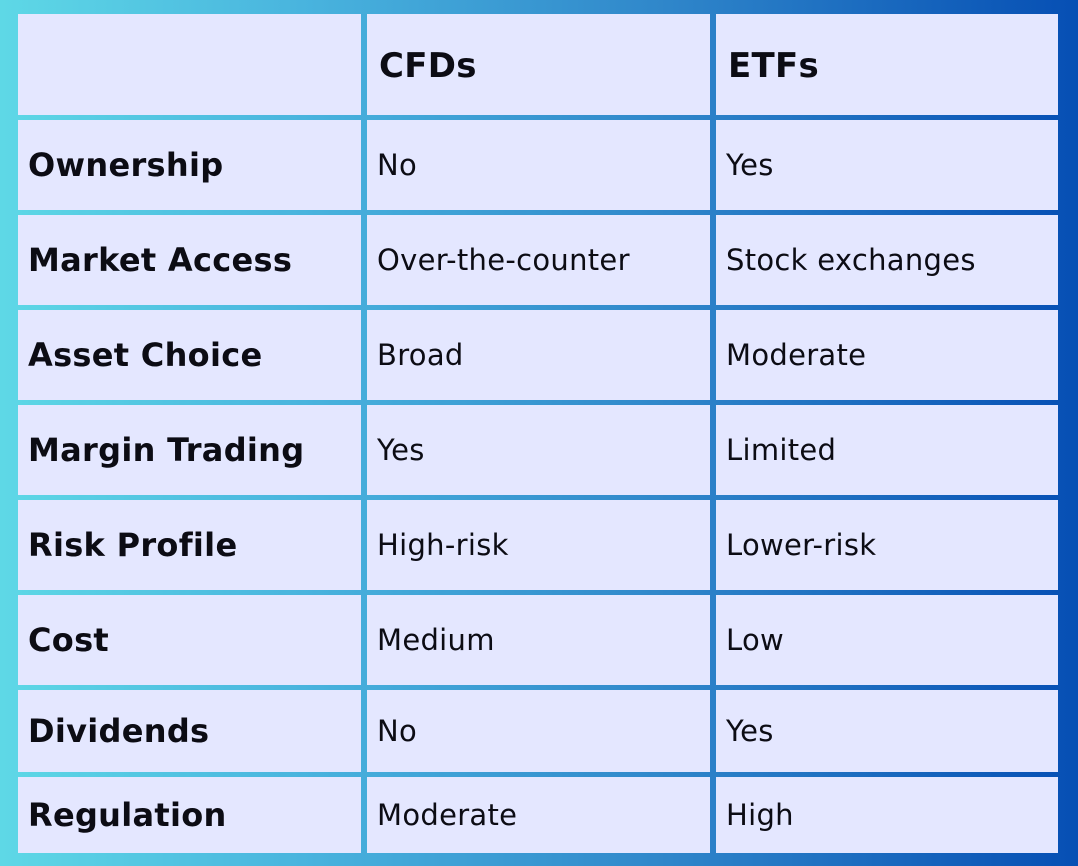  I want to click on cell-margin-trading-etfs: Limited, so click(887, 450).